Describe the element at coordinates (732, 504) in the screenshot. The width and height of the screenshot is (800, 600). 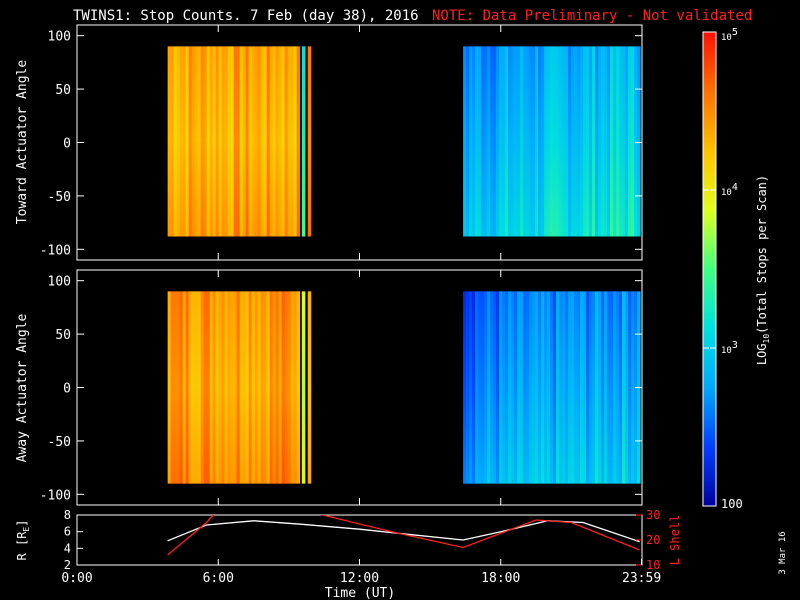
I see `colorbar-tick-label: 100` at that location.